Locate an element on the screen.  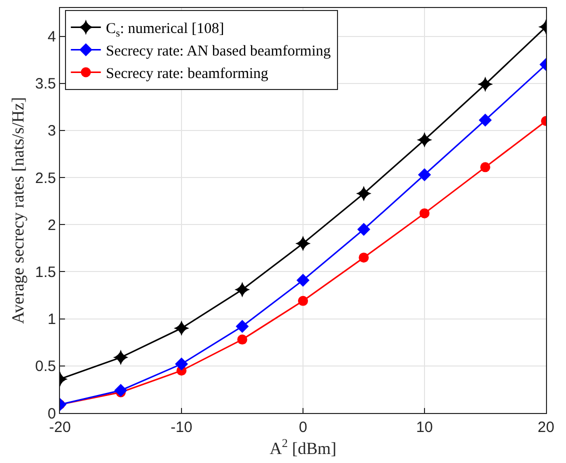
y-tick-label: 2.5 is located at coordinates (45, 178).